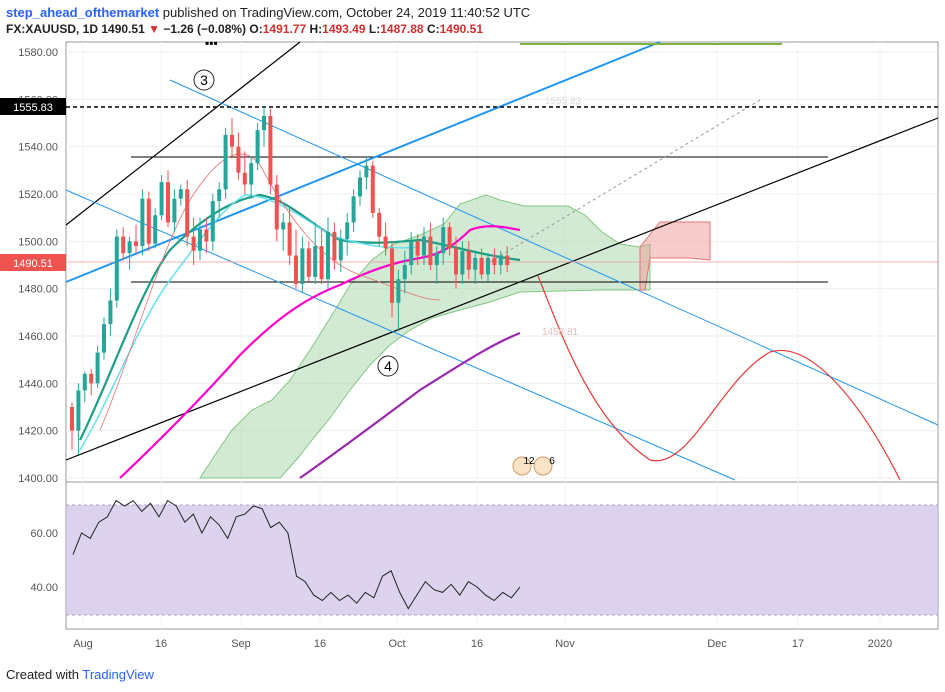  Describe the element at coordinates (388, 366) in the screenshot. I see `wave-4-circle` at that location.